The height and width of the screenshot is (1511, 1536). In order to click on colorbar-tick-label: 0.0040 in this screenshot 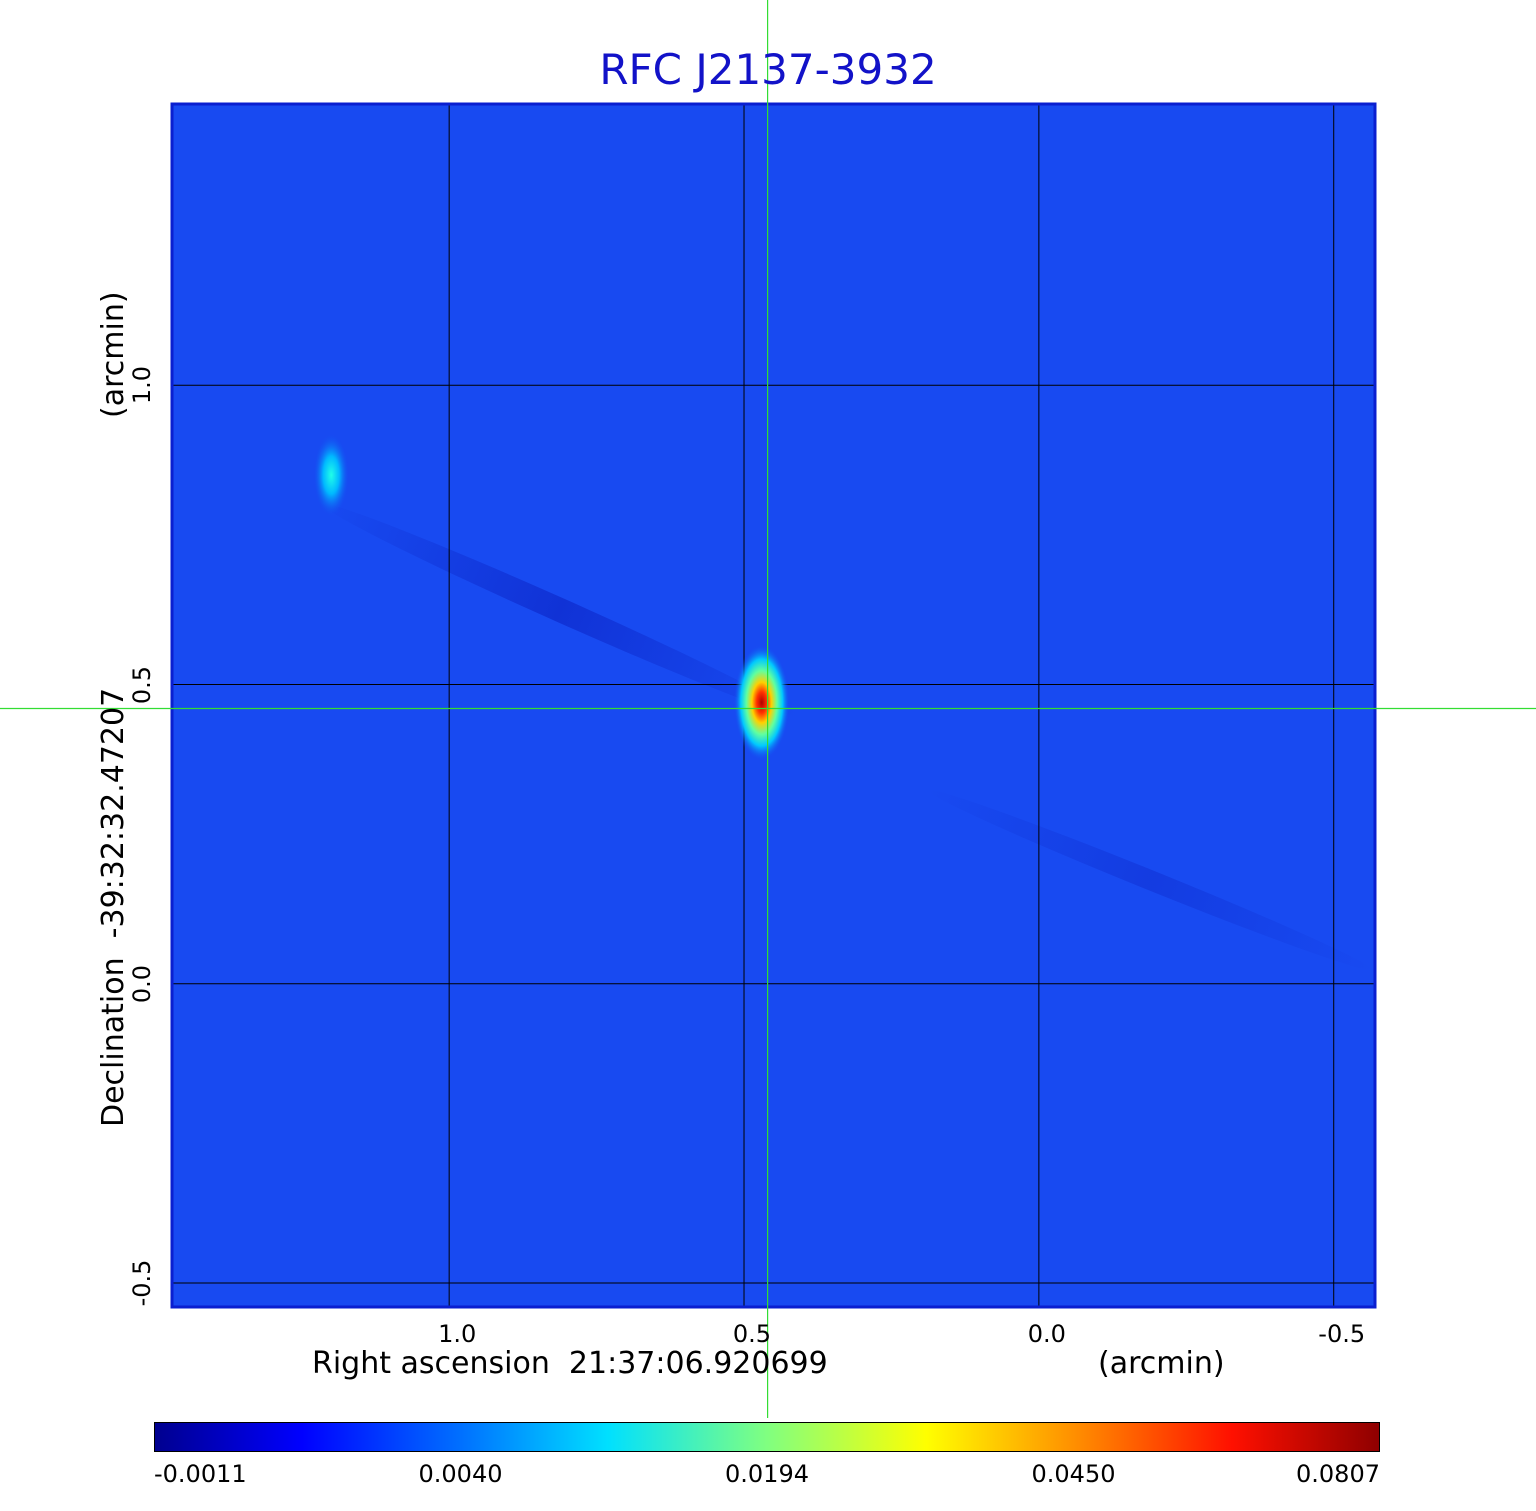, I will do `click(460, 1474)`.